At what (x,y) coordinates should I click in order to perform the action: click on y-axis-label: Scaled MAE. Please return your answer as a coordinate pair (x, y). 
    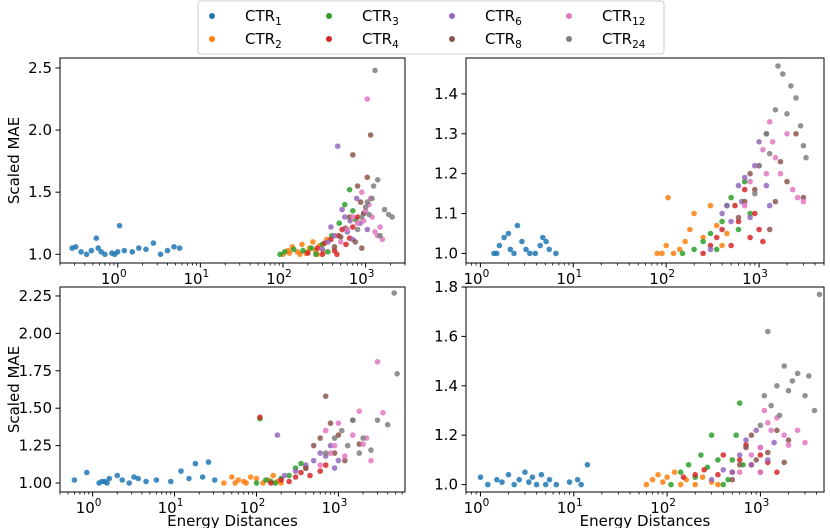
    Looking at the image, I should click on (14, 160).